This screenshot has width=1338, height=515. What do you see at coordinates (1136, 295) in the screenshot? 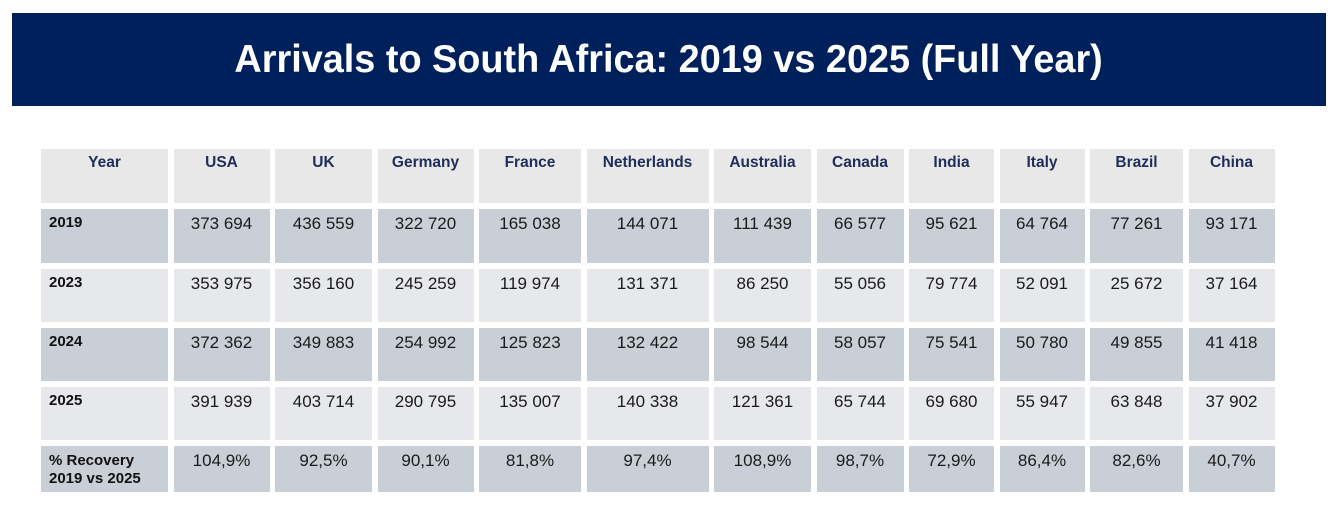
I see `table-cell: 25 672` at bounding box center [1136, 295].